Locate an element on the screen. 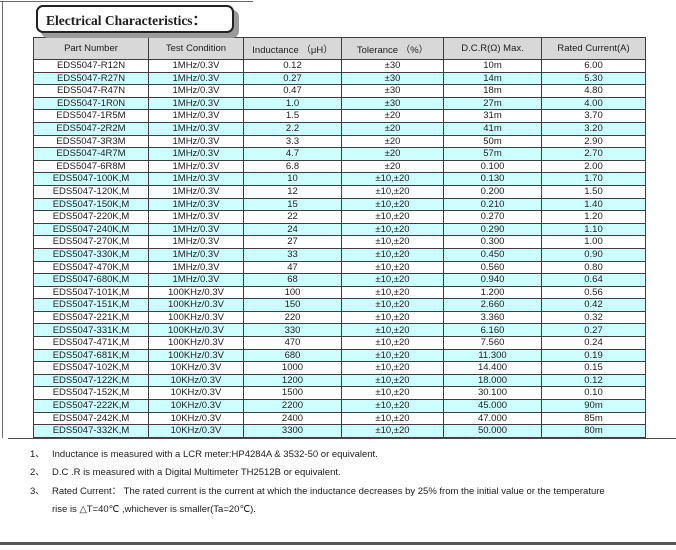  table-cell: 4.00 is located at coordinates (593, 103).